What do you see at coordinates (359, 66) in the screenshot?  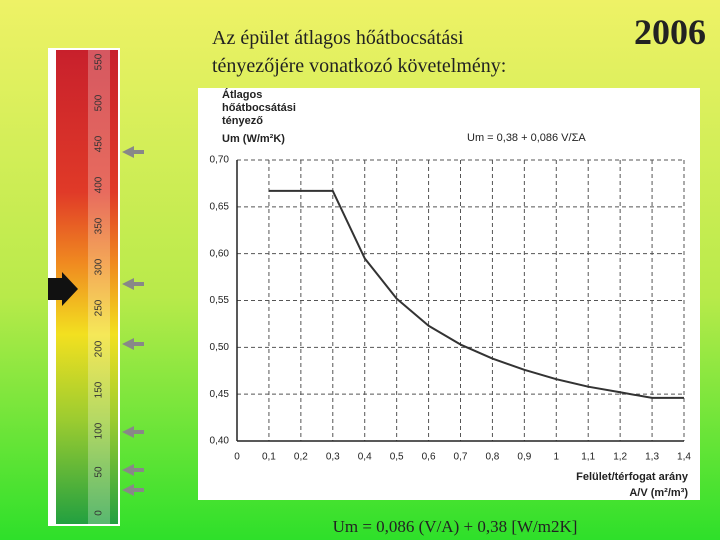 I see `slide-title: tényezőjére vonatkozó követelmény:` at bounding box center [359, 66].